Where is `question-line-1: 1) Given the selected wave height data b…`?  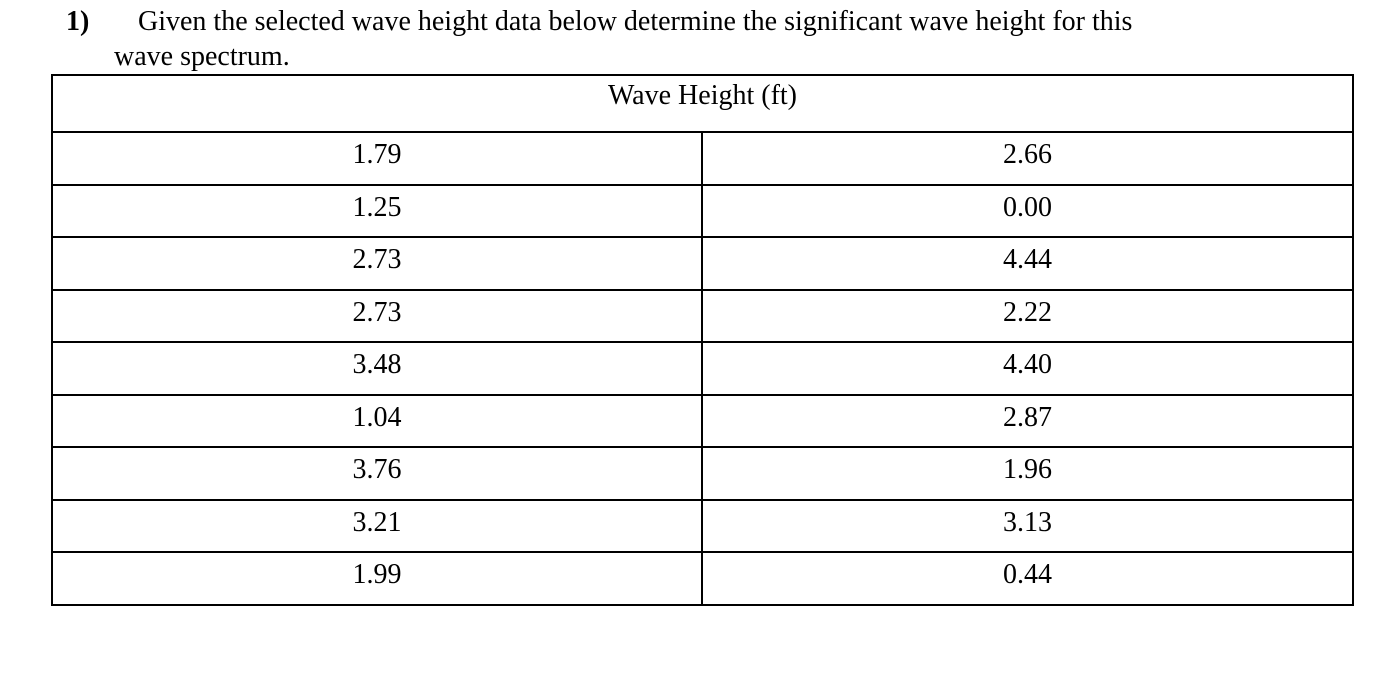 question-line-1: 1) Given the selected wave height data b… is located at coordinates (711, 21).